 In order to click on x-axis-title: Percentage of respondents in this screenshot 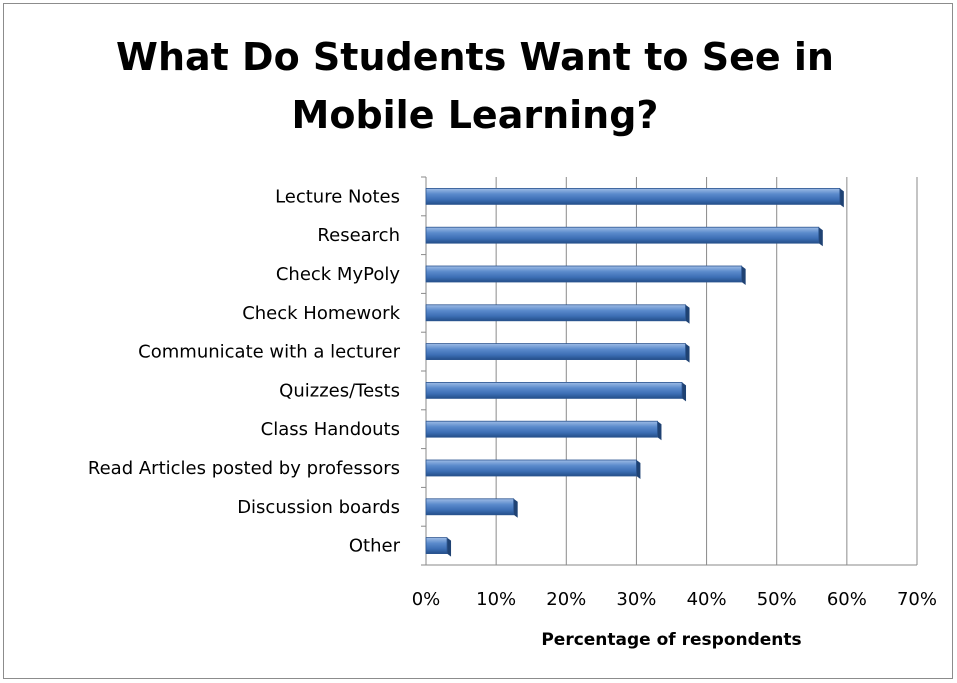, I will do `click(671, 640)`.